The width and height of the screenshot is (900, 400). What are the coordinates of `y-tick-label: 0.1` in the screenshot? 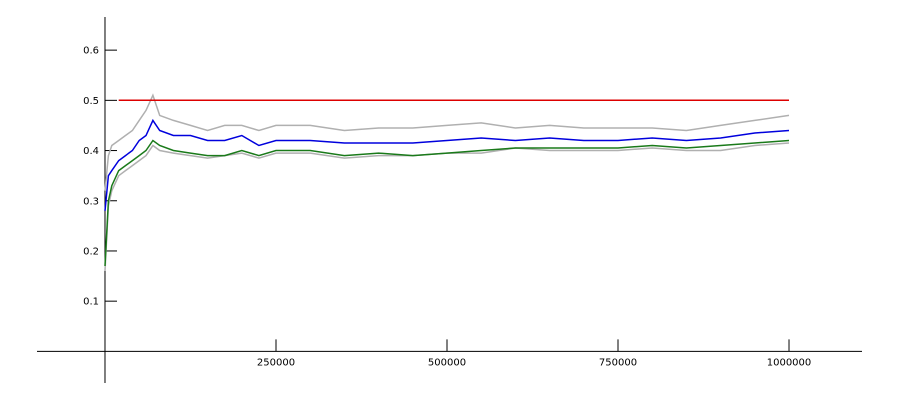 It's located at (91, 302).